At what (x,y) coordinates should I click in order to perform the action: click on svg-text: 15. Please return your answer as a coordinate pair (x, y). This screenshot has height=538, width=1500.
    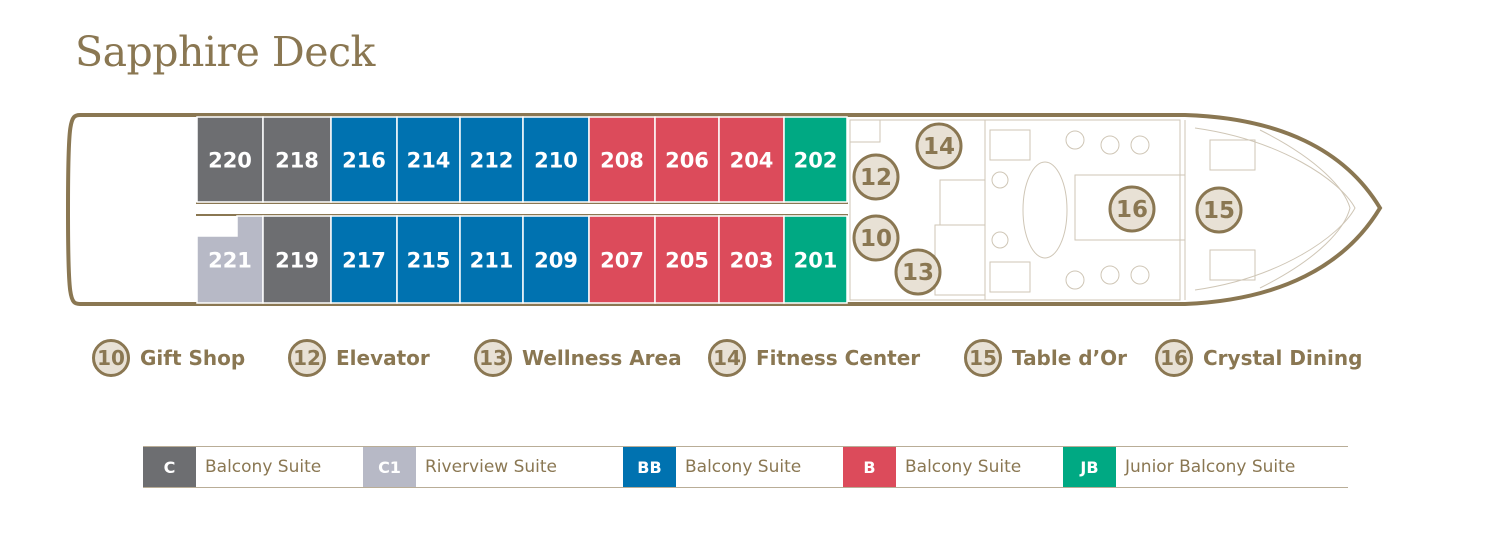
    Looking at the image, I should click on (1219, 211).